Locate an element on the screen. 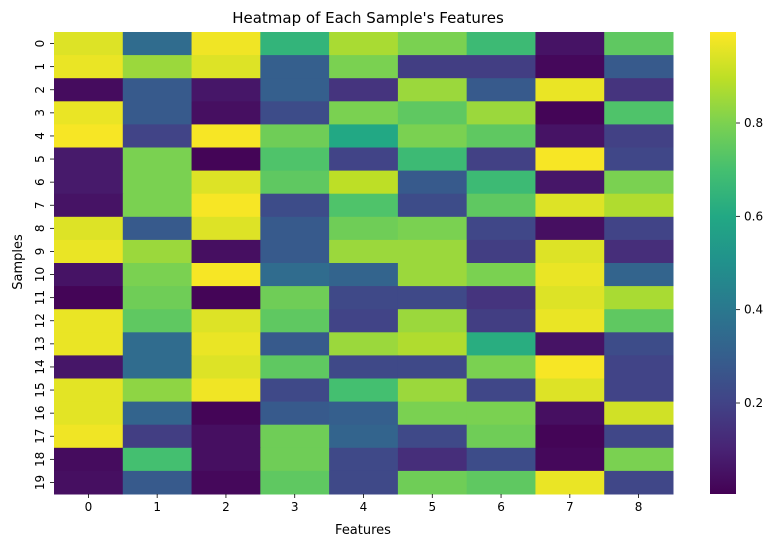 The width and height of the screenshot is (776, 547). chart-title: Heatmap of Each Sample's Features is located at coordinates (368, 18).